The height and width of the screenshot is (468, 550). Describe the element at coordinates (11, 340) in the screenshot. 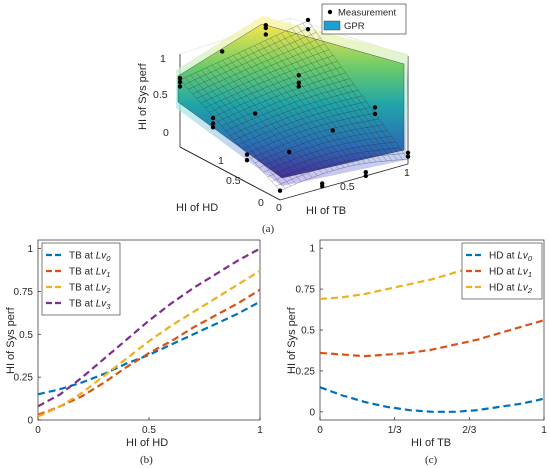

I see `y-axis-label-b: HI of Sys perf` at that location.